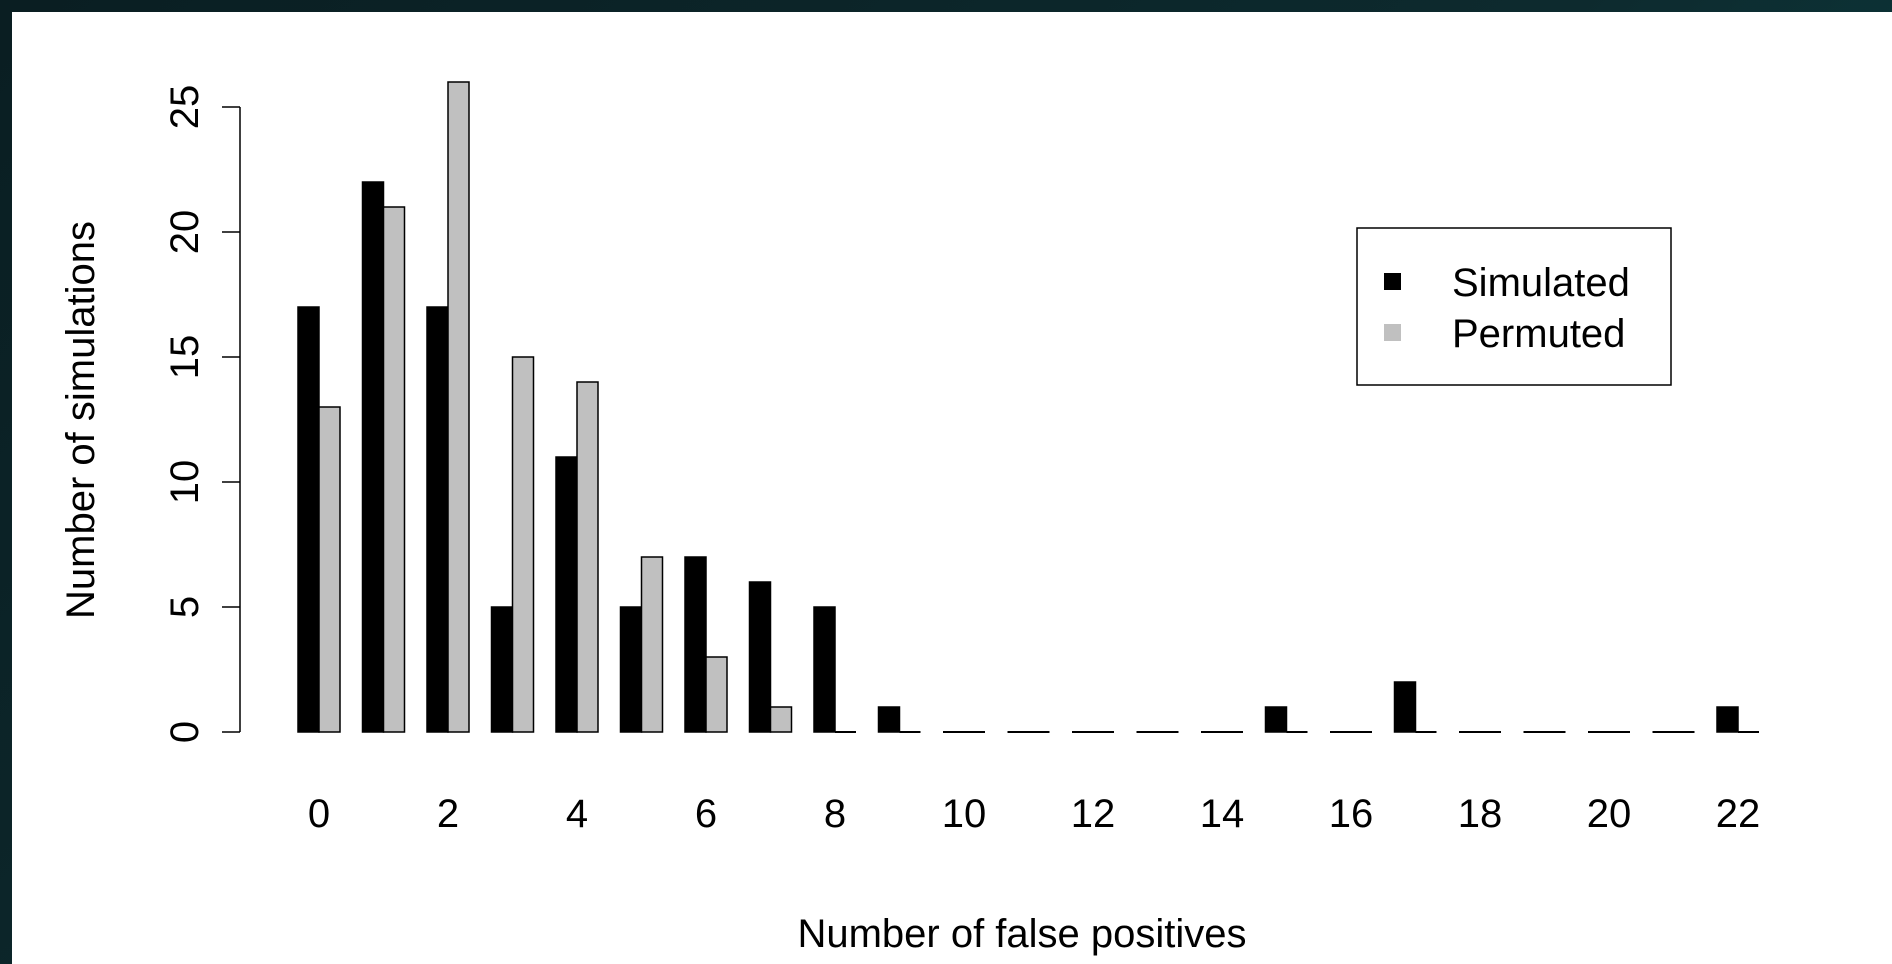  What do you see at coordinates (185, 607) in the screenshot?
I see `y-tick-label-5: 5` at bounding box center [185, 607].